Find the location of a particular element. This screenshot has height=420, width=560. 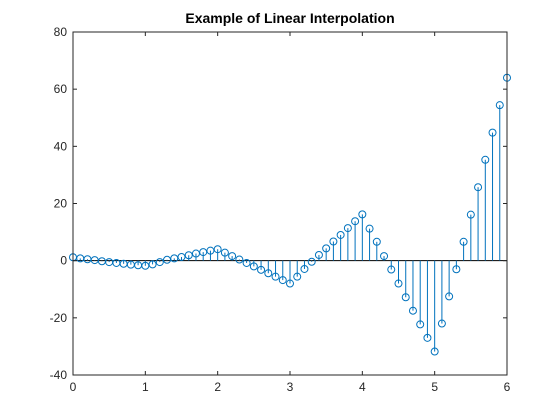

x-tick-label: 0 is located at coordinates (73, 387).